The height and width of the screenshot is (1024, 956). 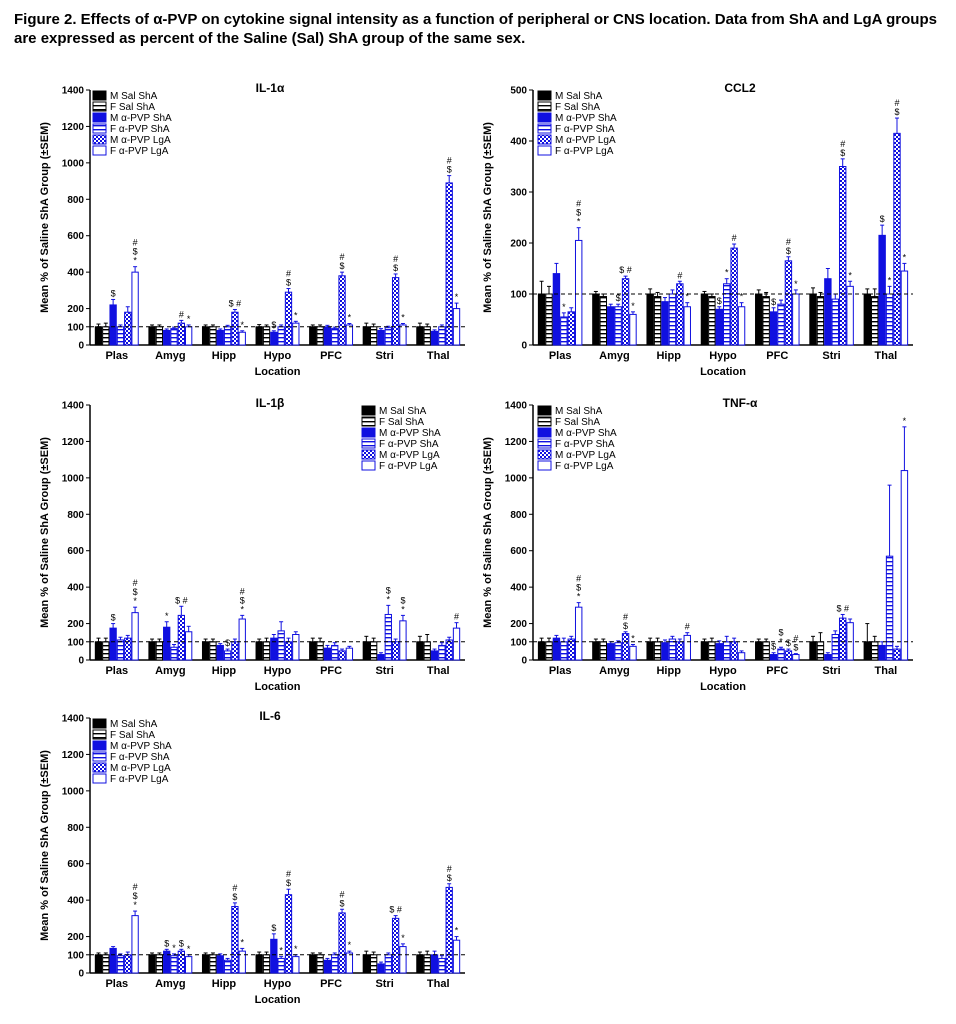 I want to click on y-tick-label: 1200, so click(x=516, y=442).